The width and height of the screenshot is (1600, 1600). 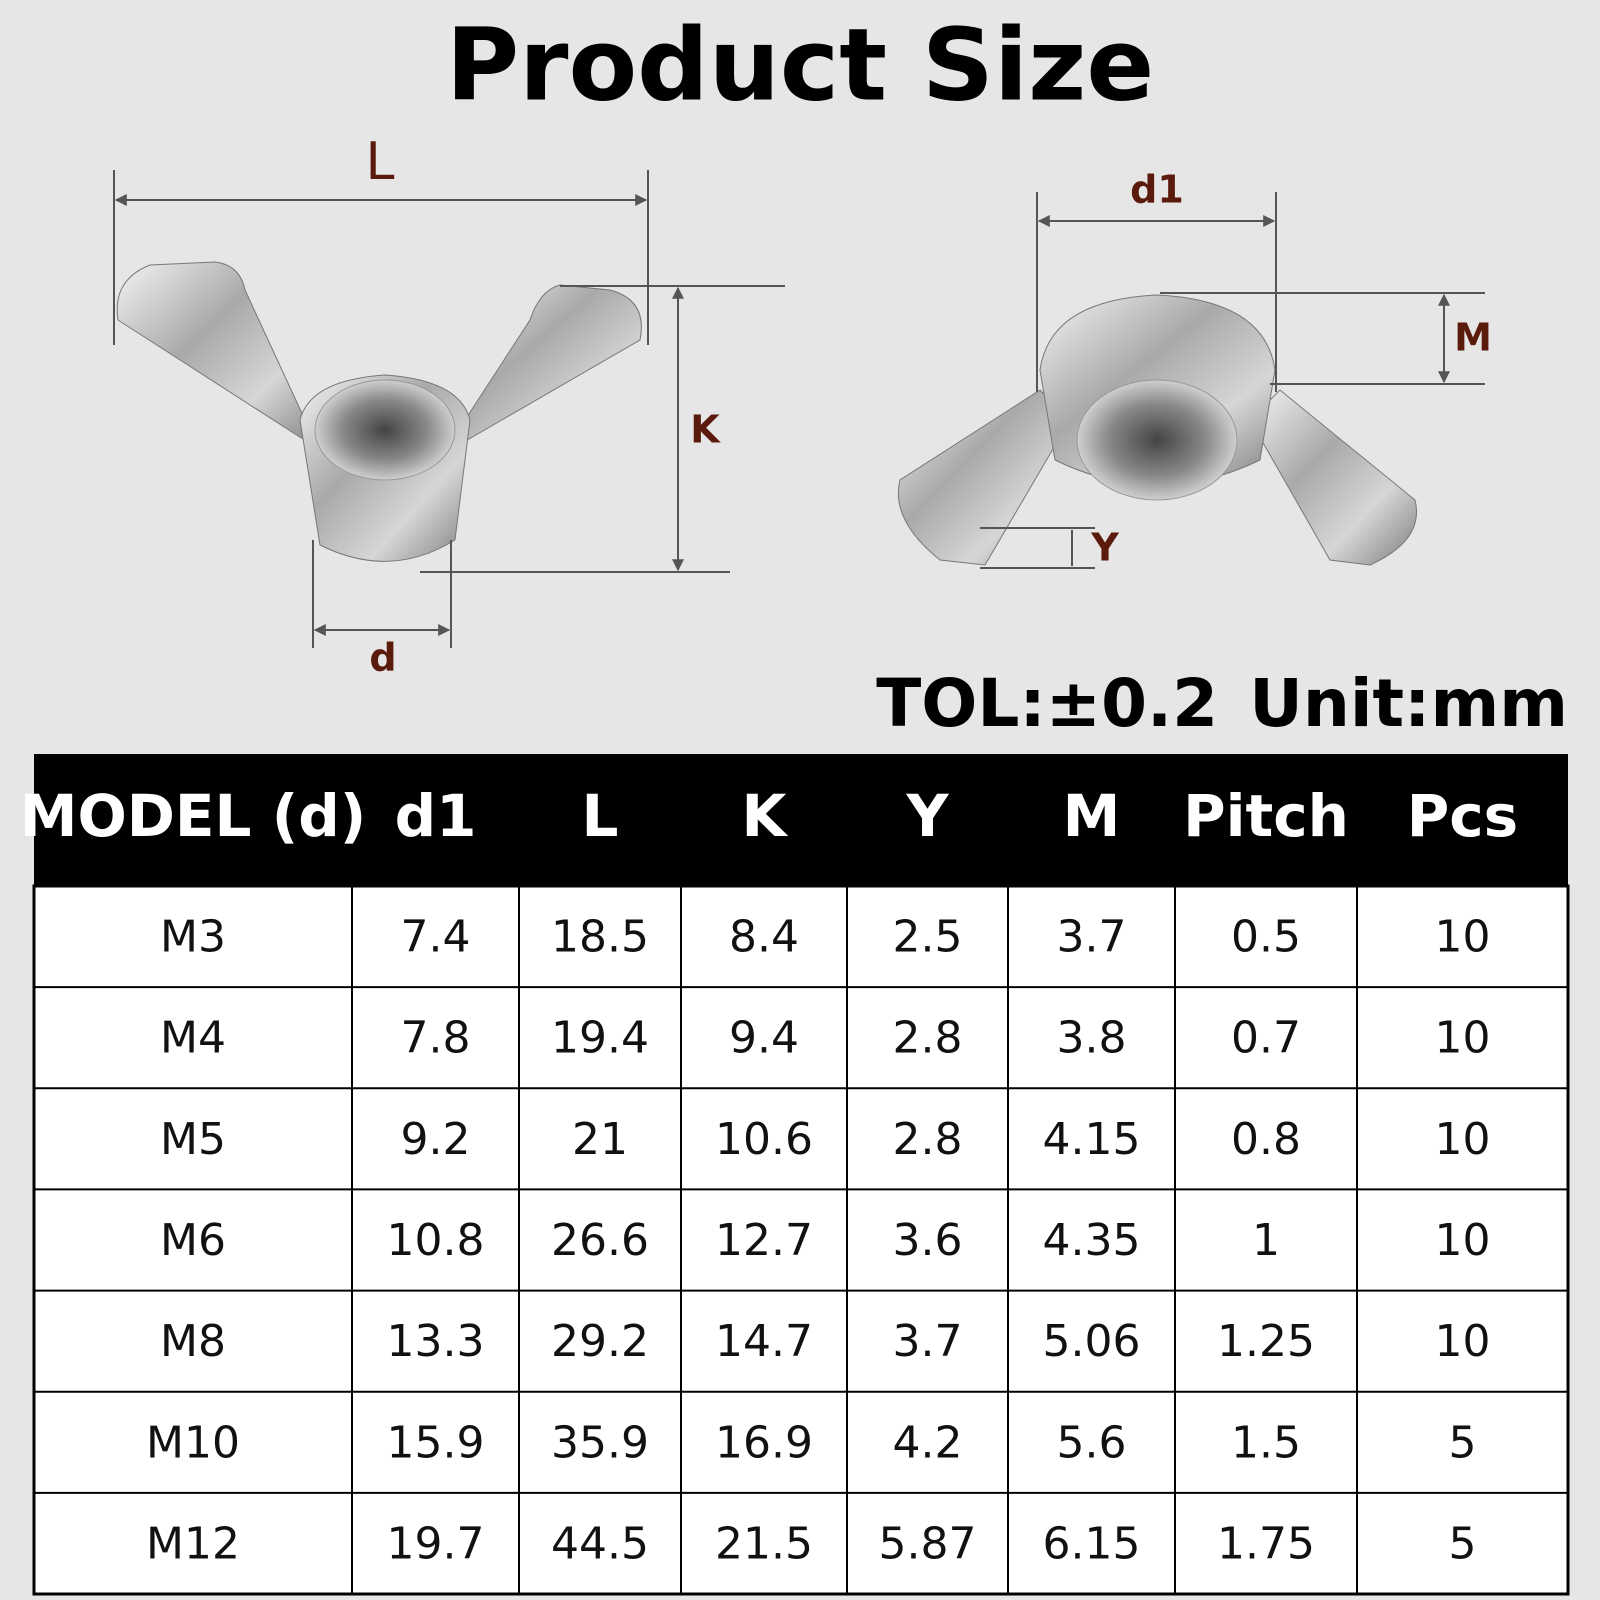 I want to click on cell: 9.2, so click(x=436, y=1139).